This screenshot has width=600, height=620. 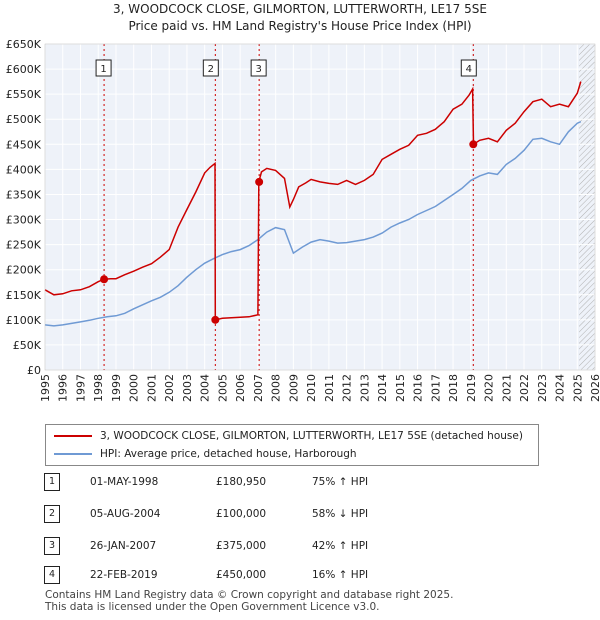 I want to click on sale-date: 05-AUG-2004, so click(x=125, y=514).